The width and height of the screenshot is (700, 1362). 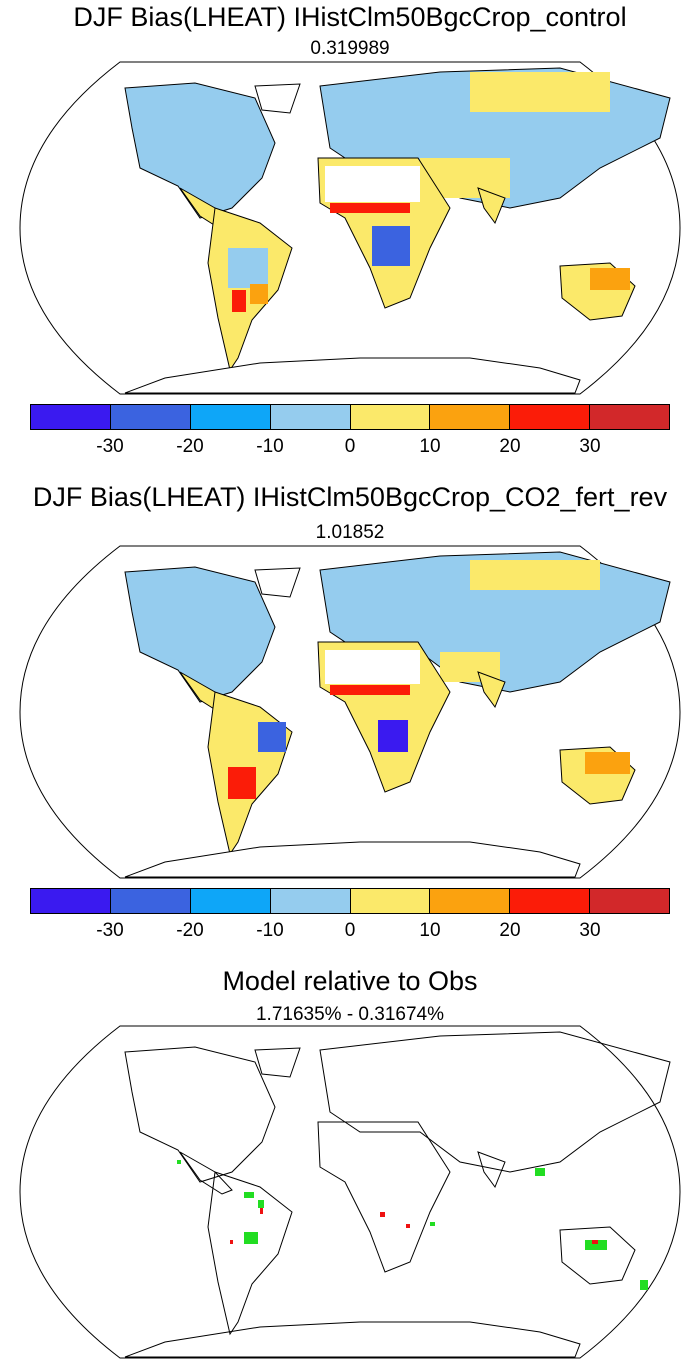 I want to click on panel1-subtitle: 0.319989, so click(x=350, y=48).